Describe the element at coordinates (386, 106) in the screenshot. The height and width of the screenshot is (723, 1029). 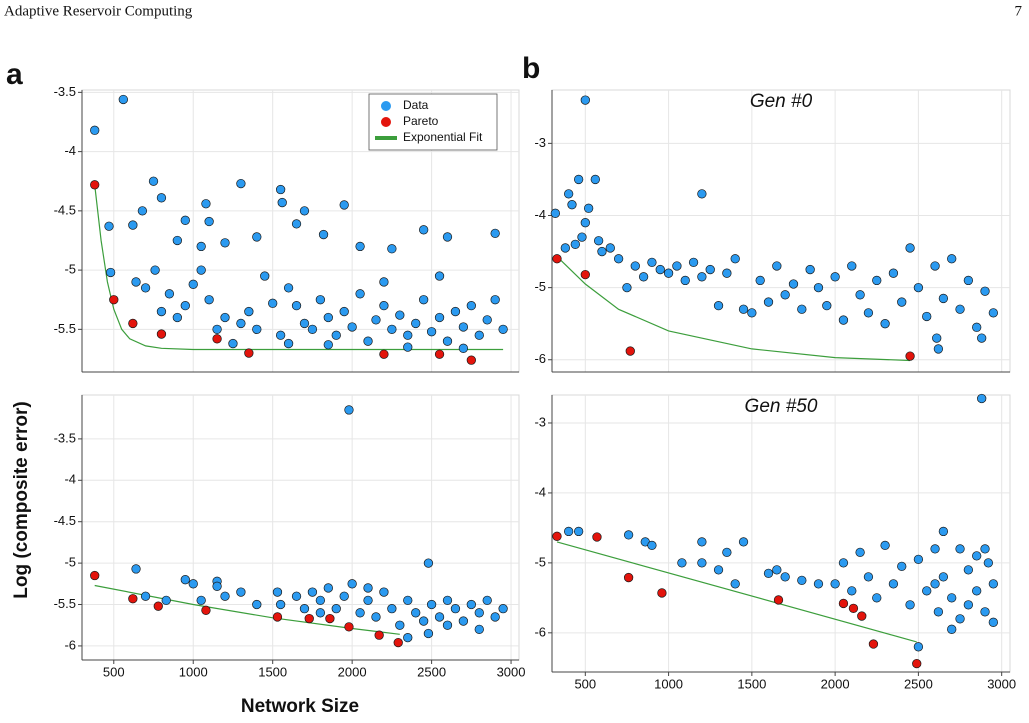
I see `legend-swatch` at that location.